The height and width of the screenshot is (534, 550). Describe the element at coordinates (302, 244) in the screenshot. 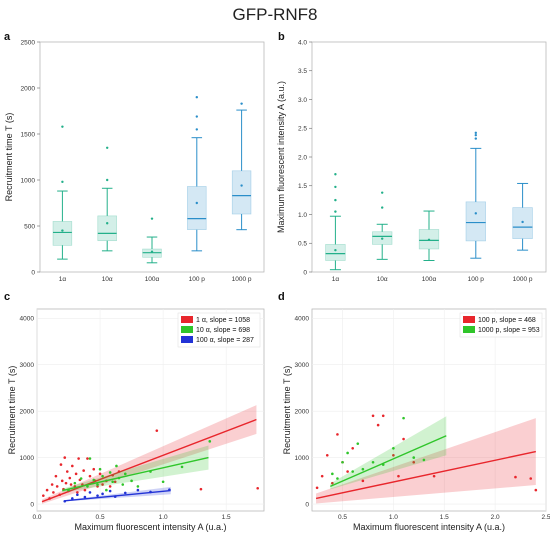

I see `y-tick-label: 0.5` at that location.